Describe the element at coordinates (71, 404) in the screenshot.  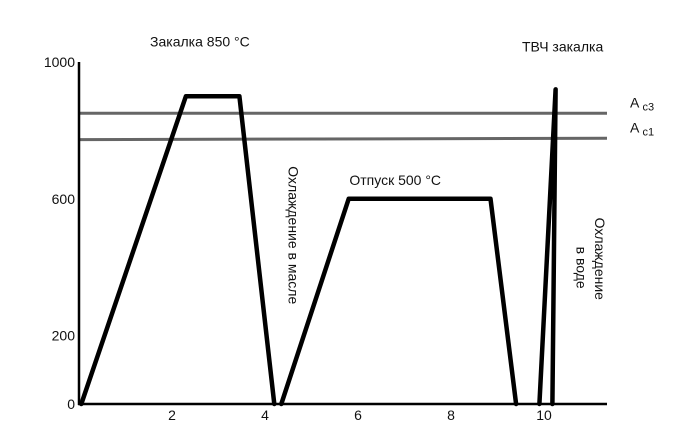
I see `y-tick-label: 0` at that location.